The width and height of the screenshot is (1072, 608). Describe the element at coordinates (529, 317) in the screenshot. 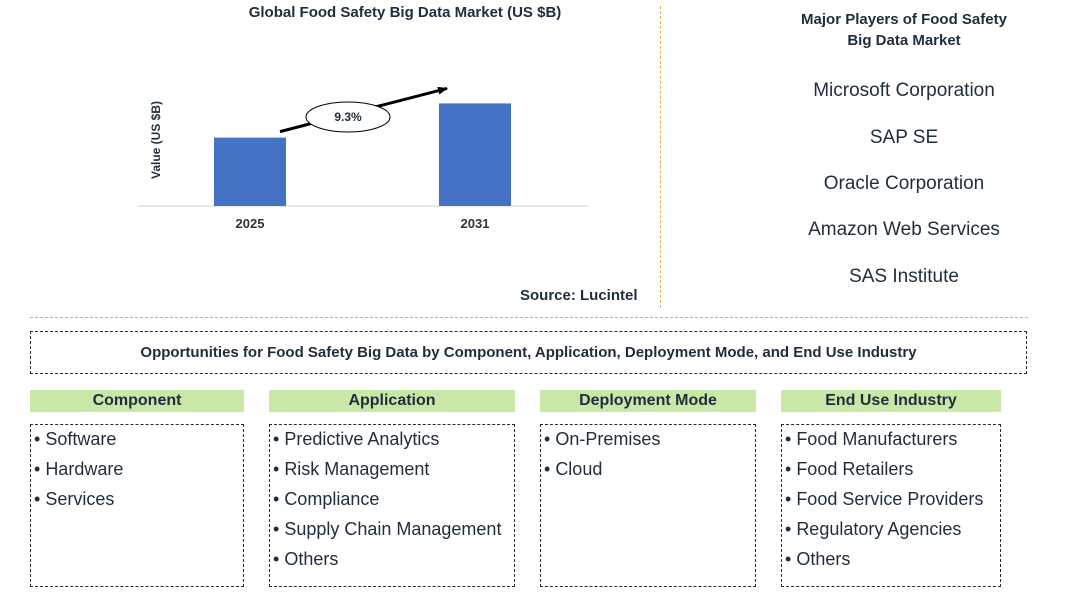

I see `horizontal-divider` at that location.